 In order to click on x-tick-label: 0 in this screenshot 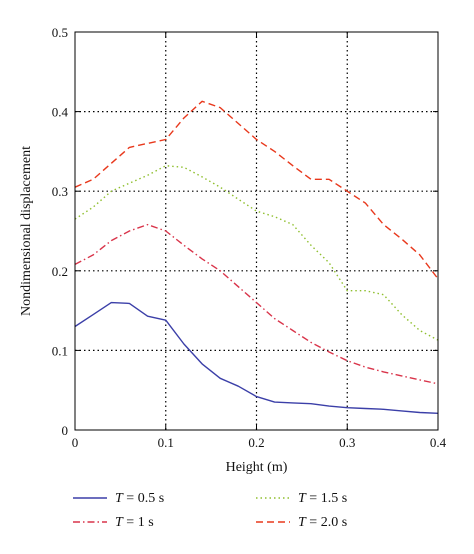, I will do `click(75, 442)`.